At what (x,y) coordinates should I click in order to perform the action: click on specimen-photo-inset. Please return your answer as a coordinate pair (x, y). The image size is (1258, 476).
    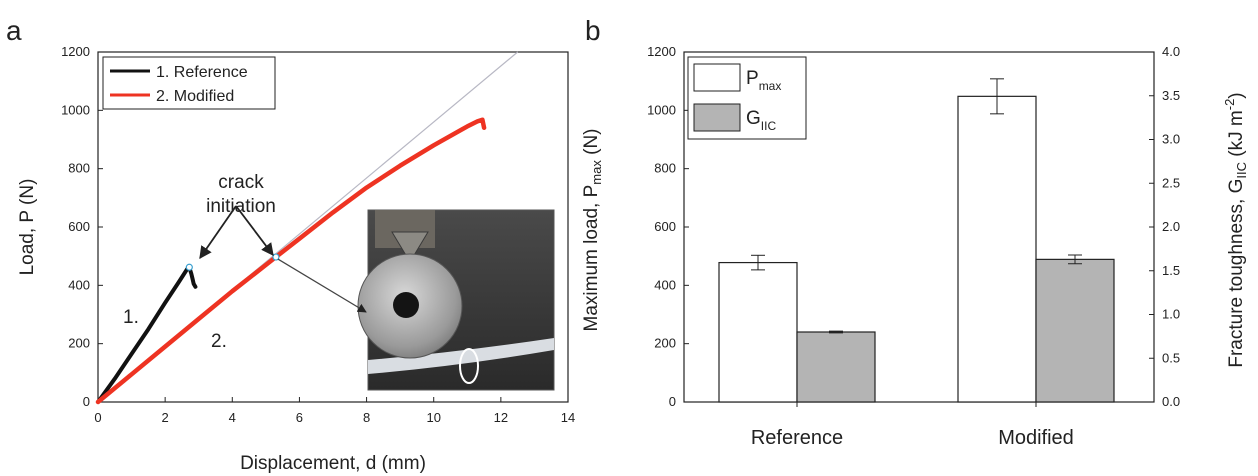
    Looking at the image, I should click on (456, 300).